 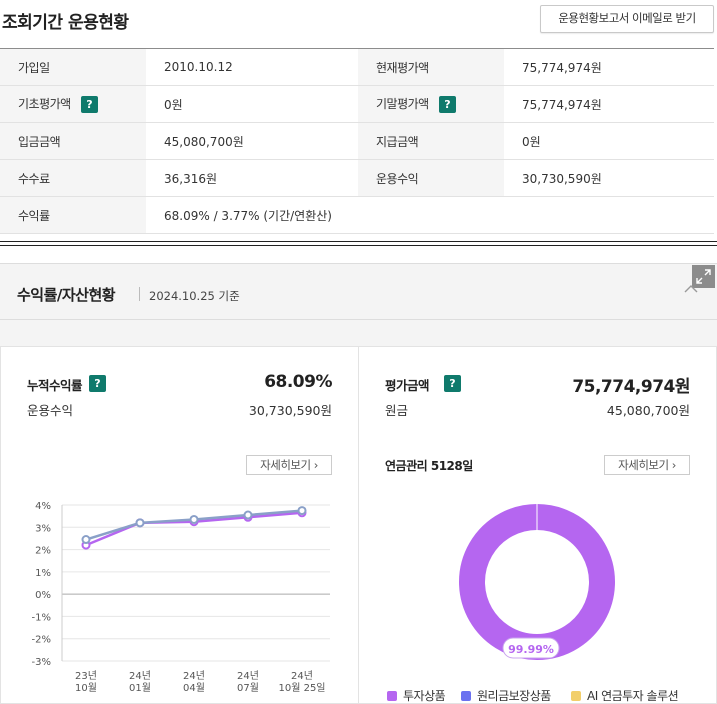 I want to click on label-current-value: 현재평가액, so click(x=431, y=67).